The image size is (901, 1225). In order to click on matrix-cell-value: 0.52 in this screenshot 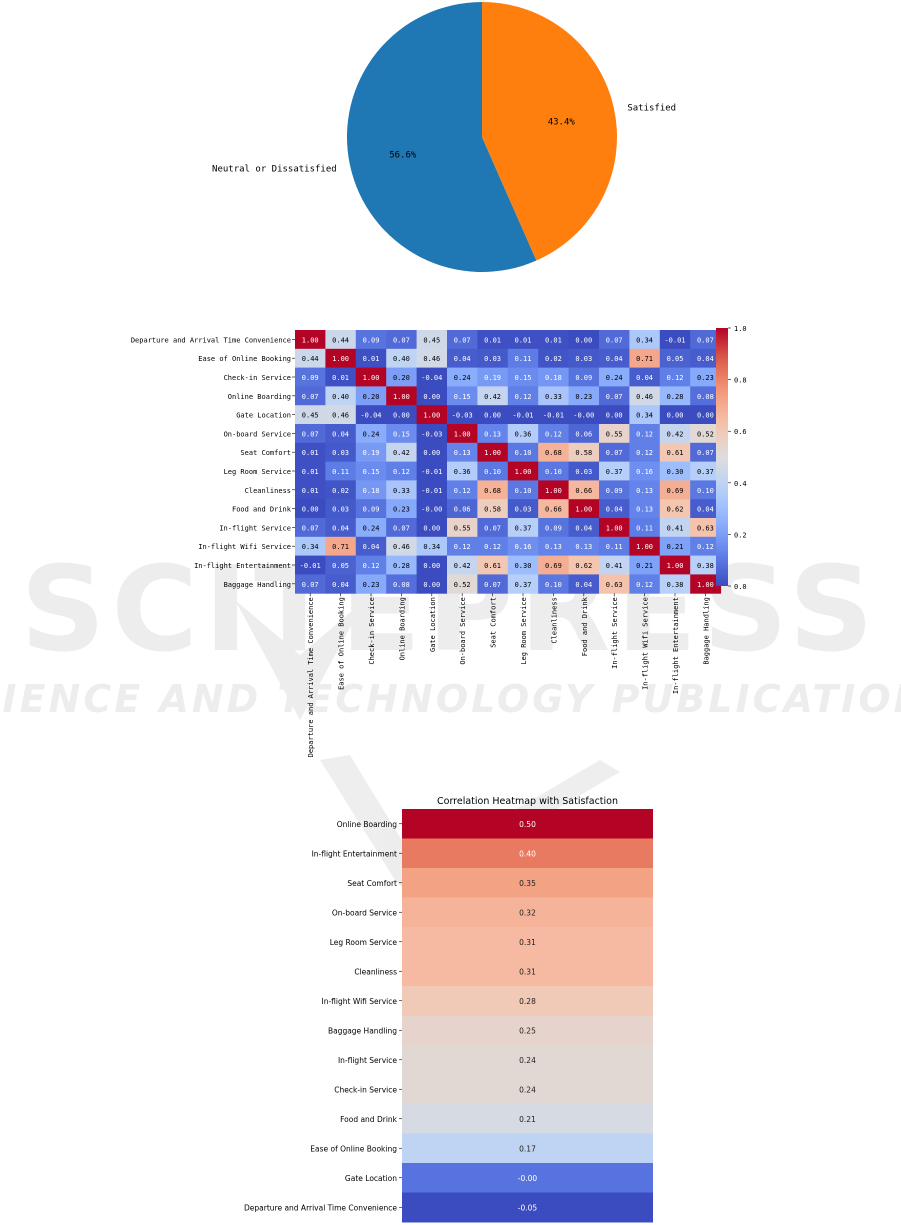, I will do `click(462, 585)`.